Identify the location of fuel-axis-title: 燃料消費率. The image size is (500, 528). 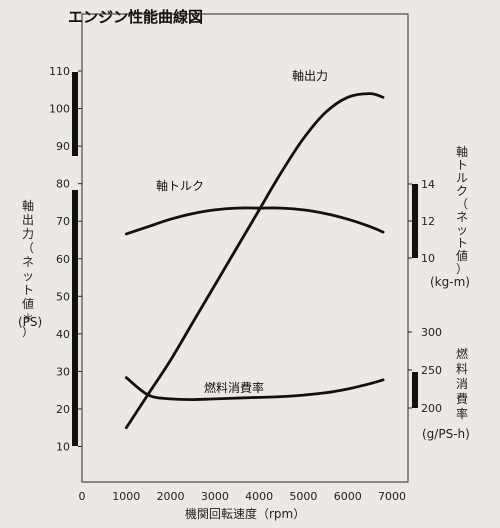
(462, 383).